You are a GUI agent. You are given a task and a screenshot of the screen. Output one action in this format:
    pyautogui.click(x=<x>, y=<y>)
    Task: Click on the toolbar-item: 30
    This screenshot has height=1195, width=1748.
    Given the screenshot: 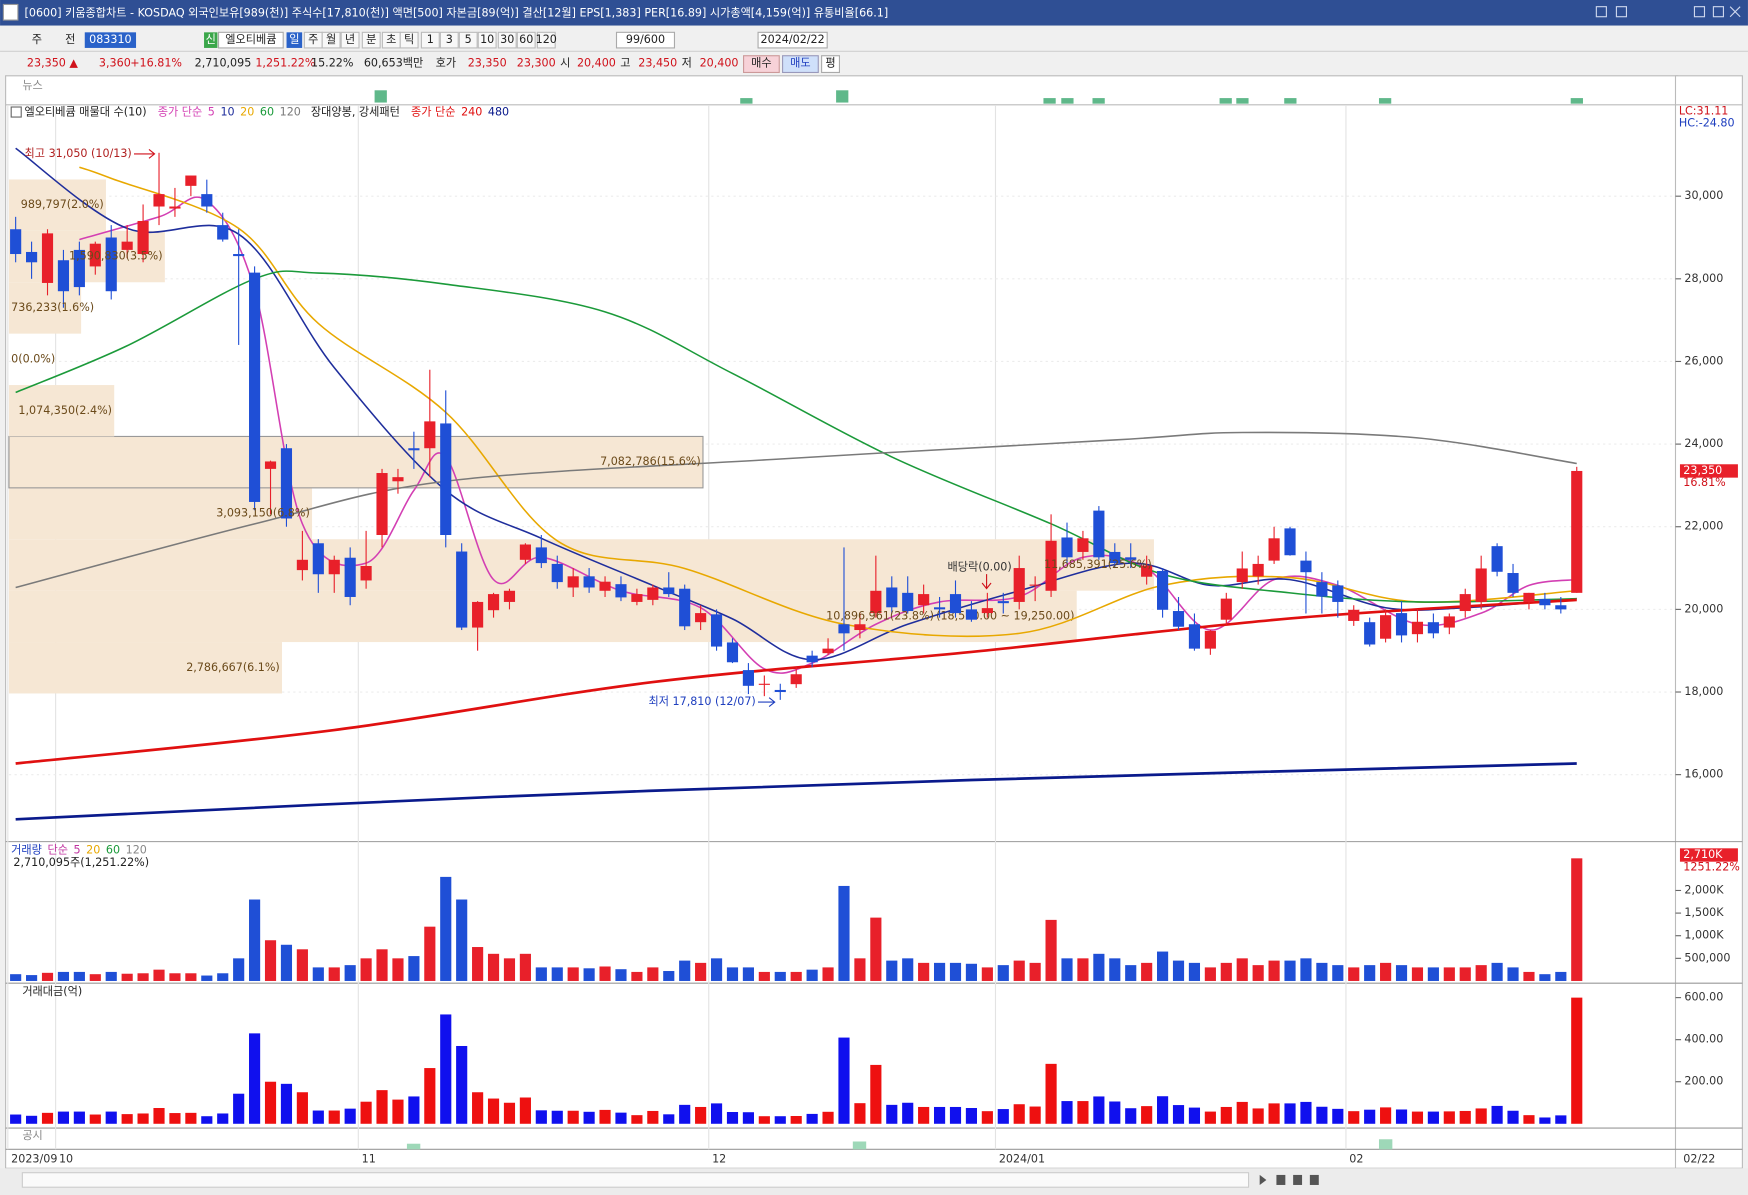 What is the action you would take?
    pyautogui.click(x=507, y=39)
    